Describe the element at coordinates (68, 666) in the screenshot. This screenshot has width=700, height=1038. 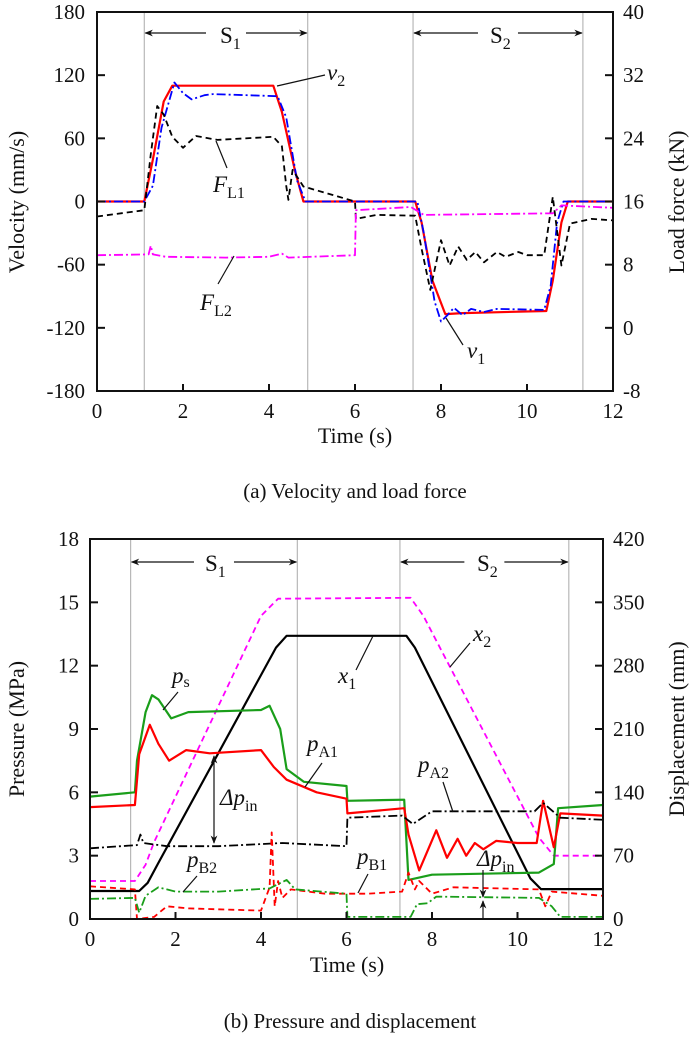
I see `y-left-tick-label: 12` at that location.